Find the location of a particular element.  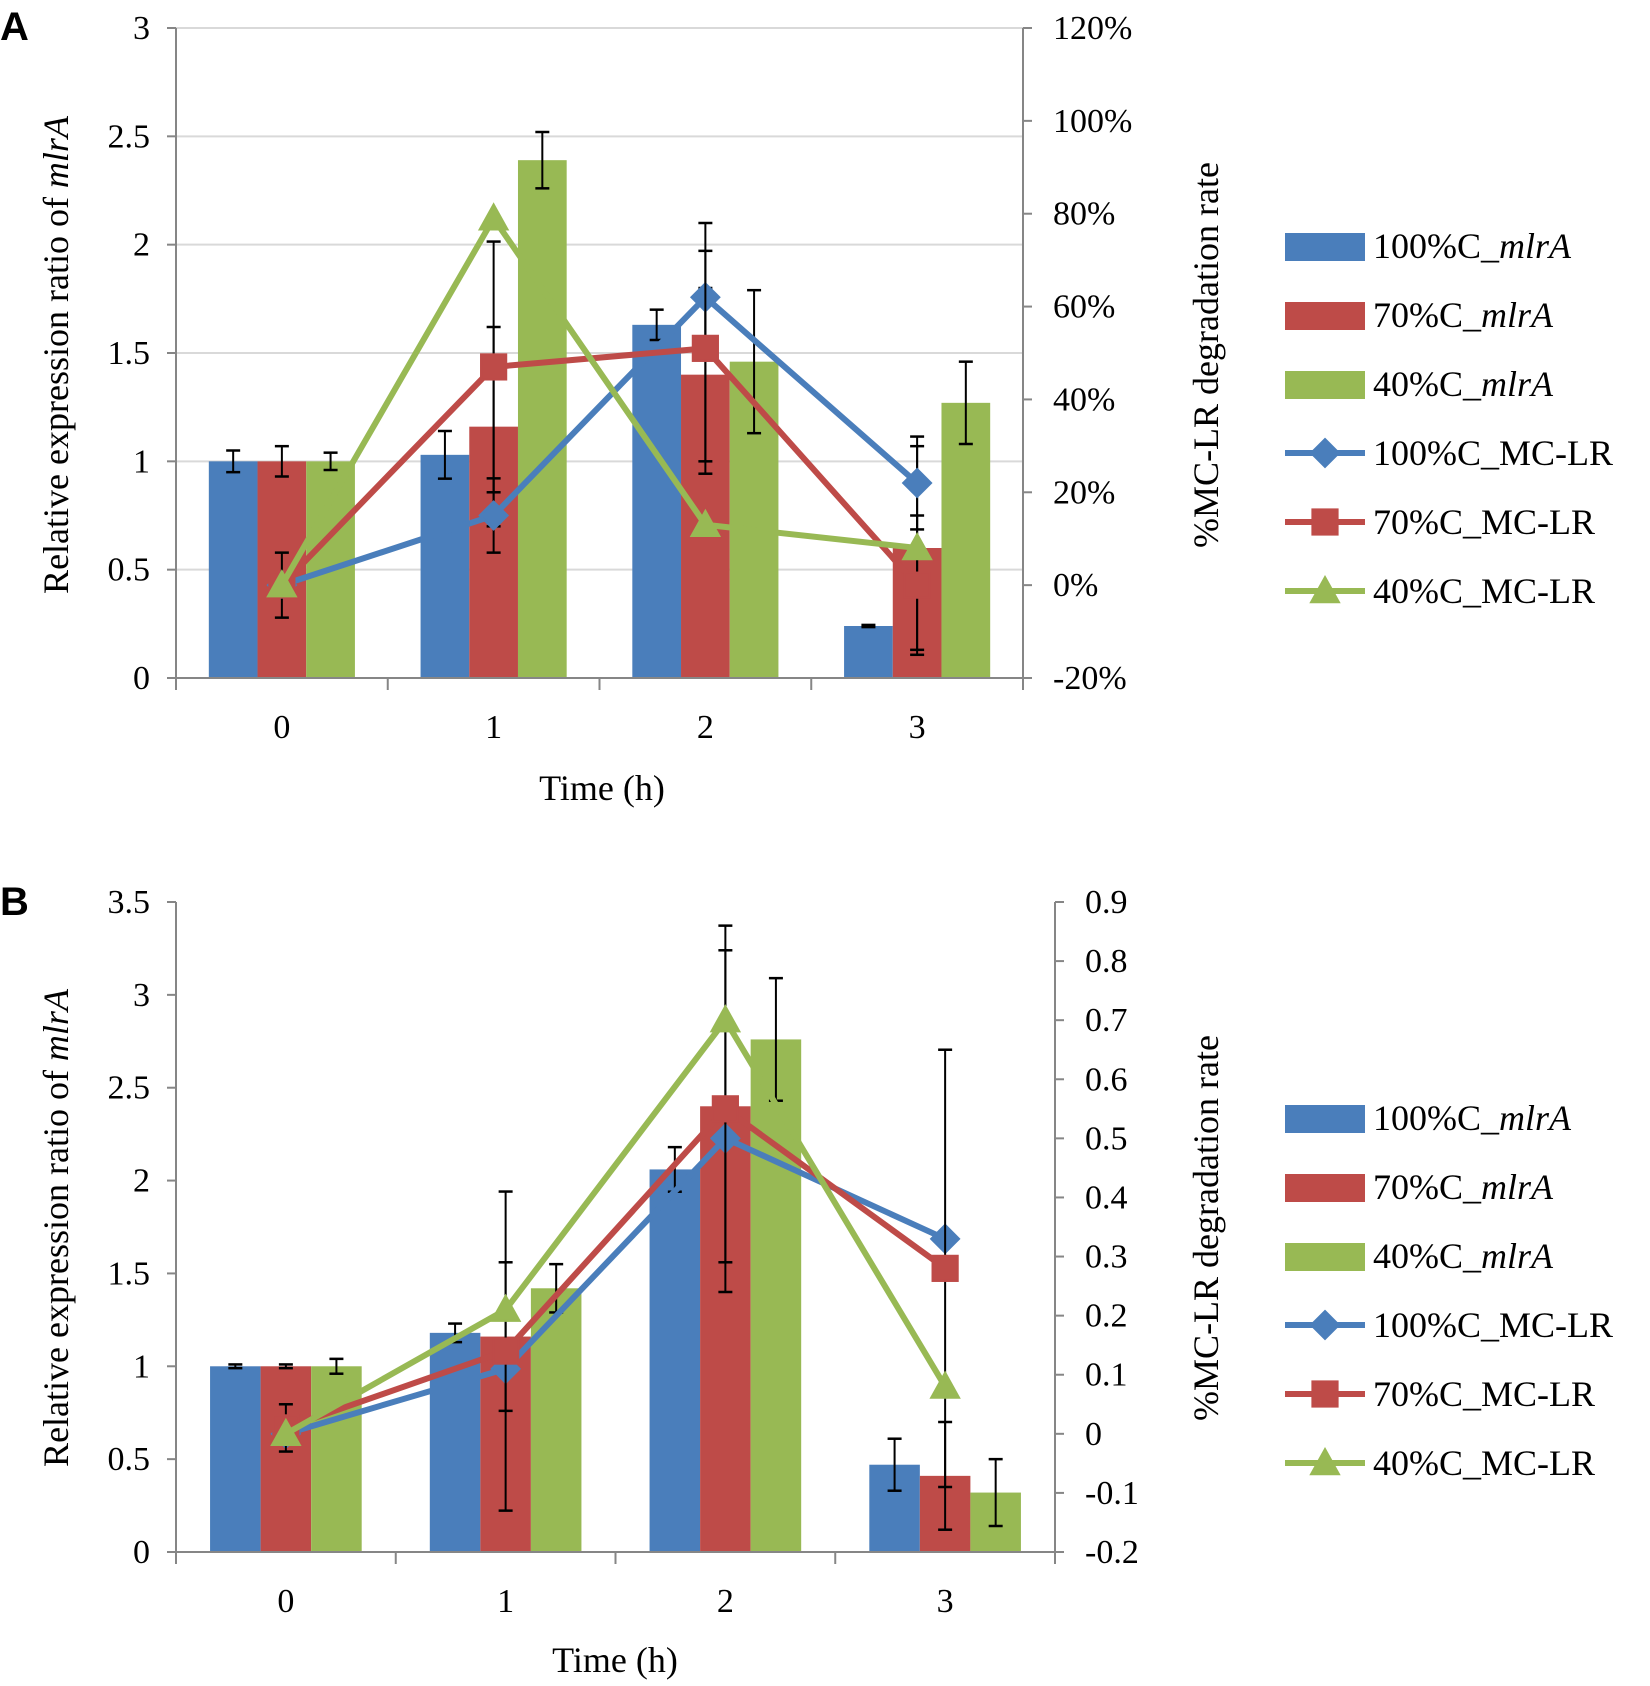

panel-b-y2-tick-label-4: 0.2 is located at coordinates (1106, 1316).